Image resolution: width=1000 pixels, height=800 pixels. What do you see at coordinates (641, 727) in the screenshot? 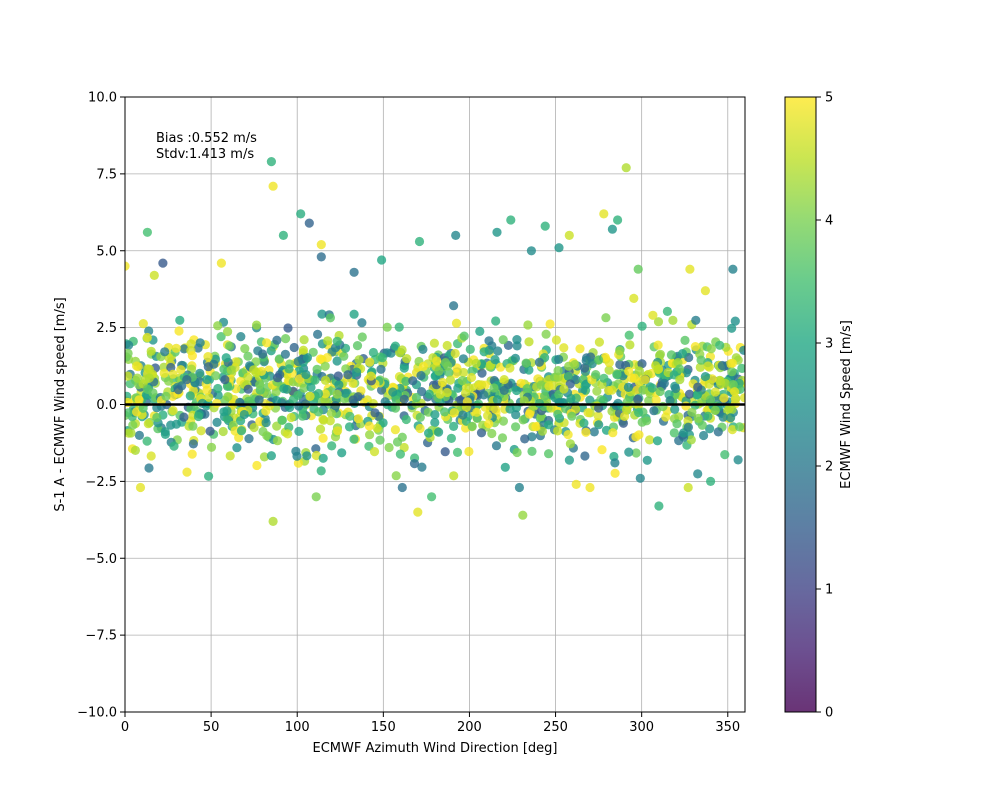
I see `x-tick-label: 300` at bounding box center [641, 727].